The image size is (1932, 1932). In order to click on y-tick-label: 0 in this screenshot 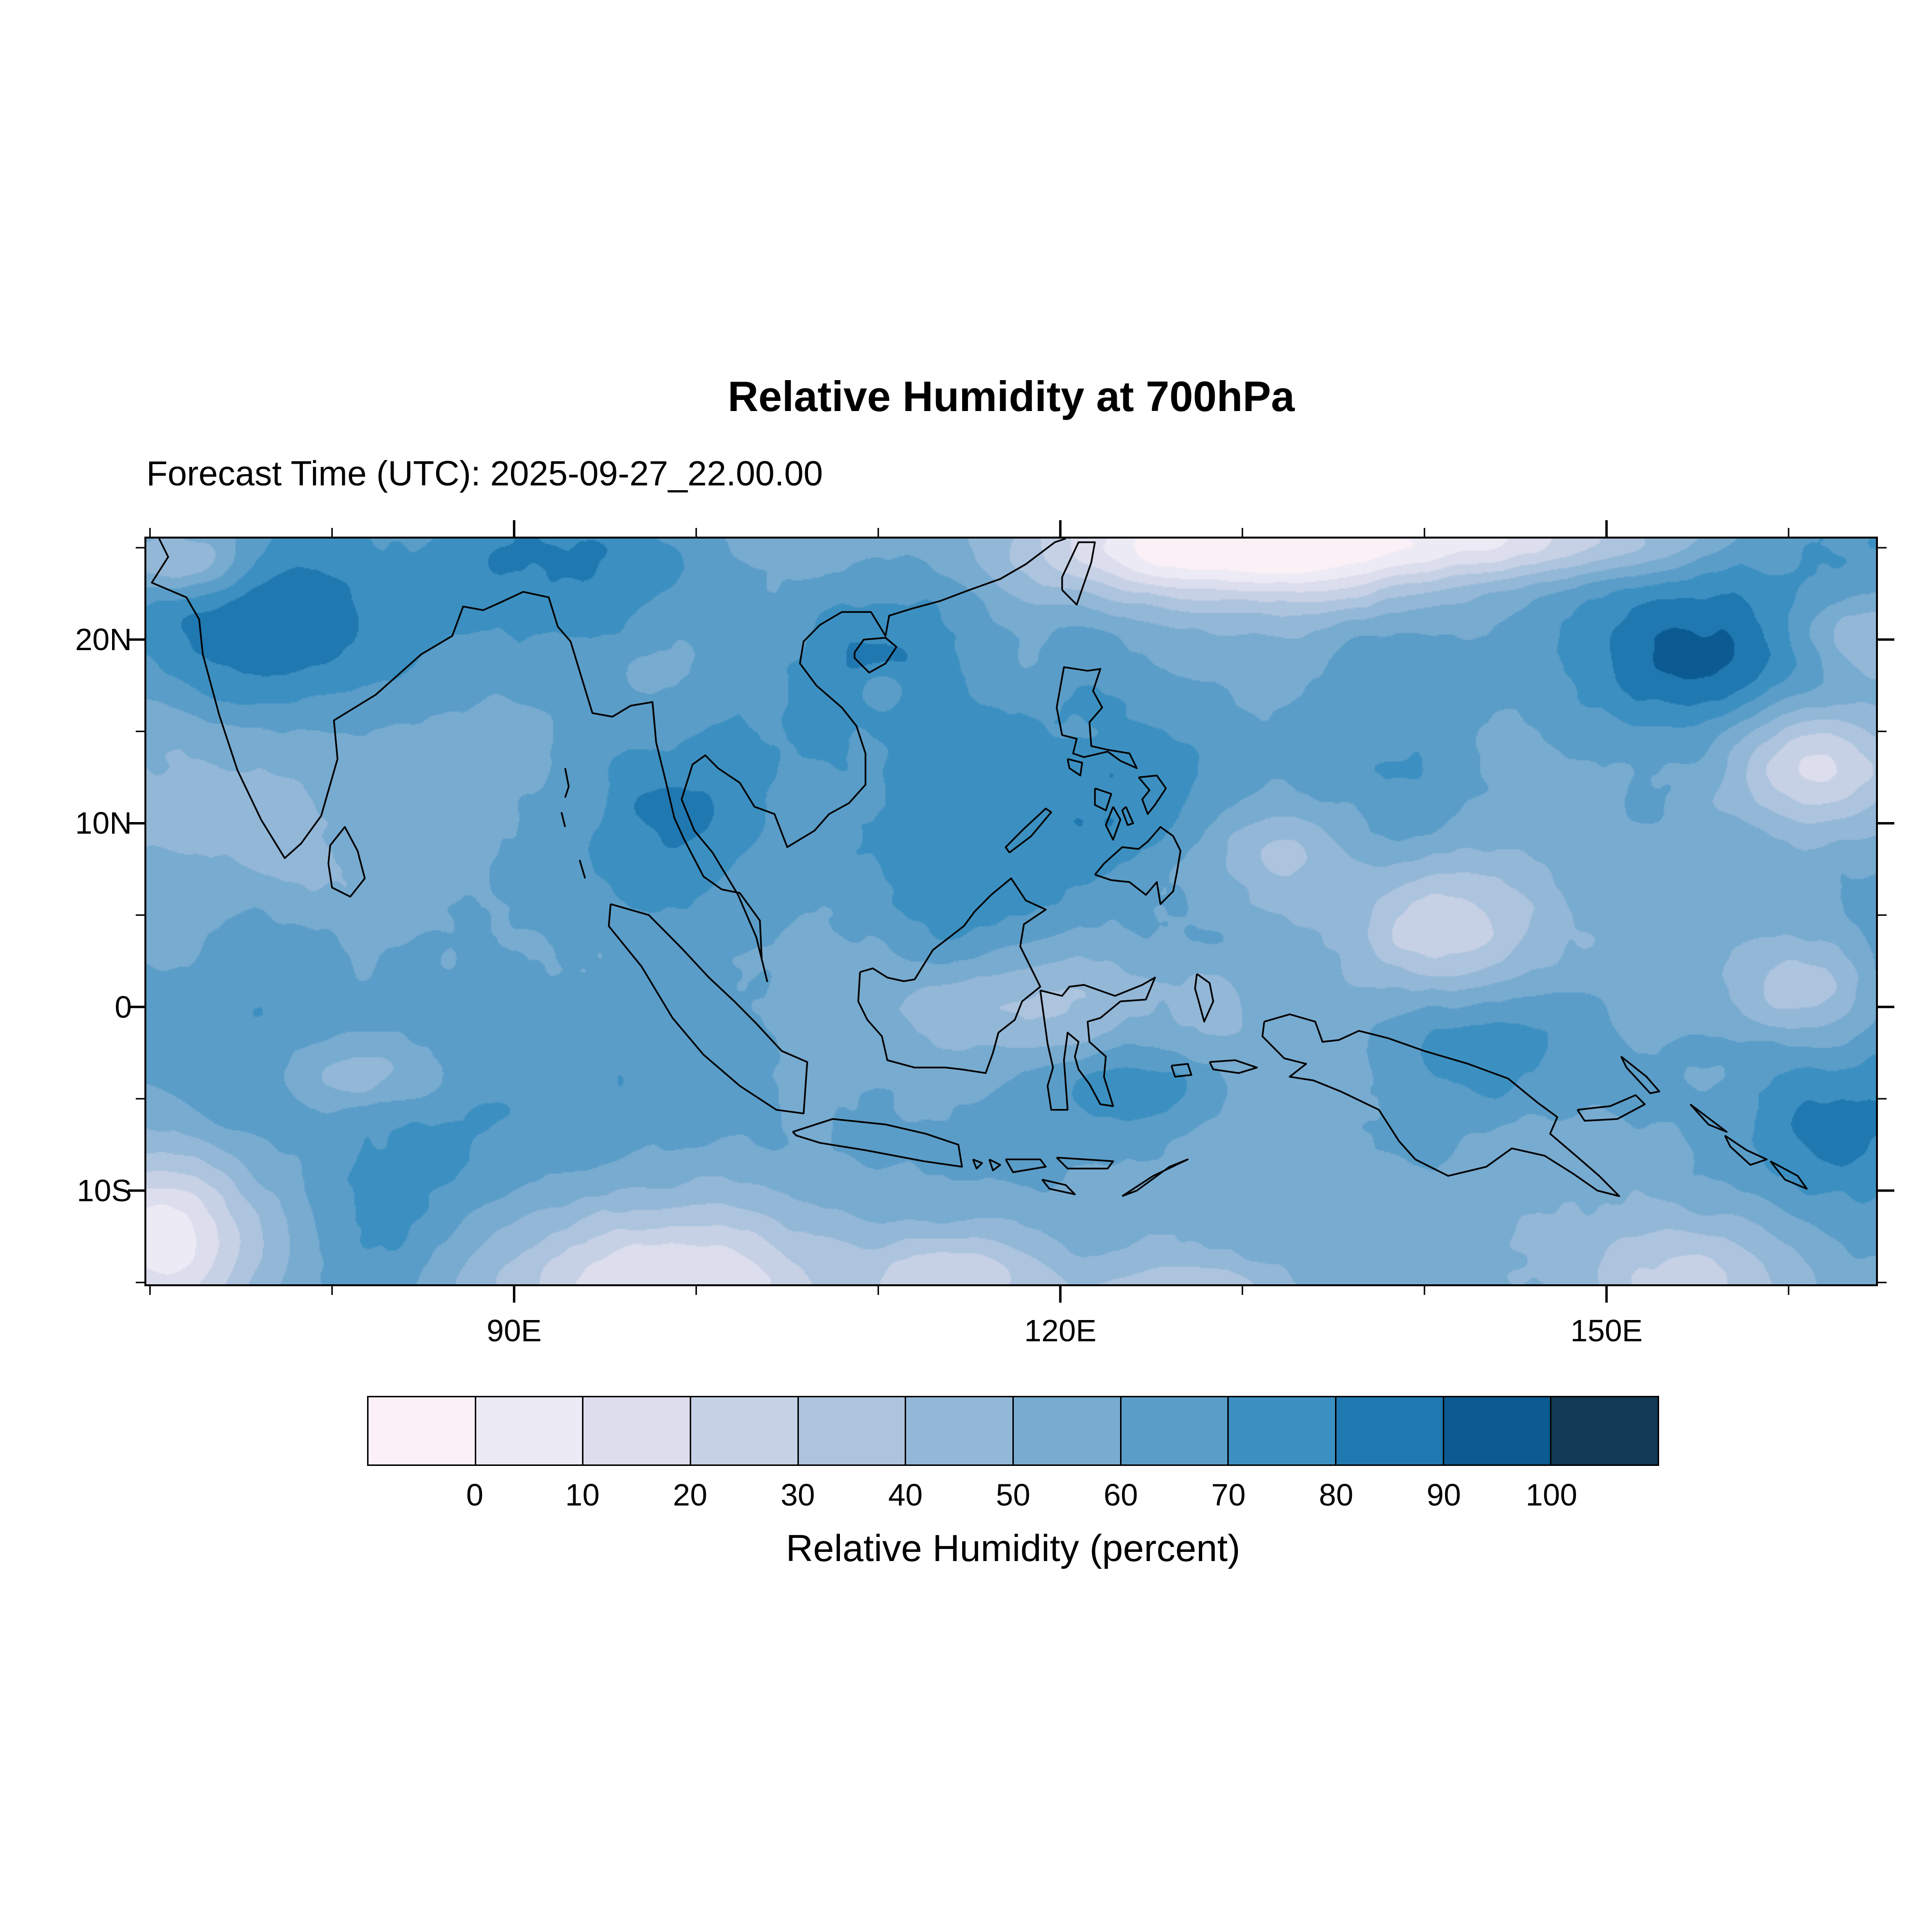, I will do `click(123, 1006)`.